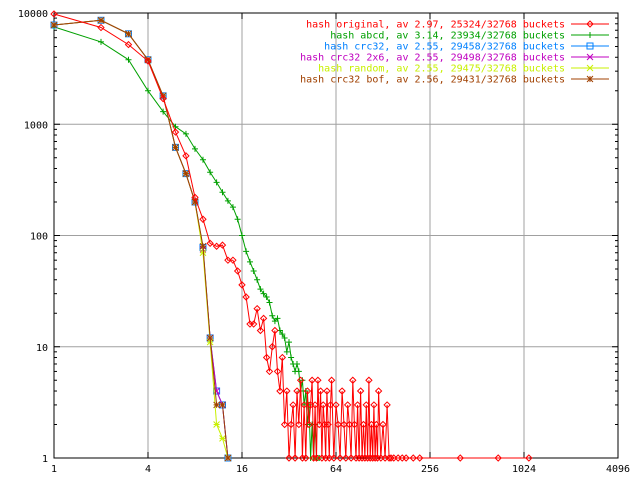 The height and width of the screenshot is (480, 640). I want to click on x-tick-label: 1, so click(54, 469).